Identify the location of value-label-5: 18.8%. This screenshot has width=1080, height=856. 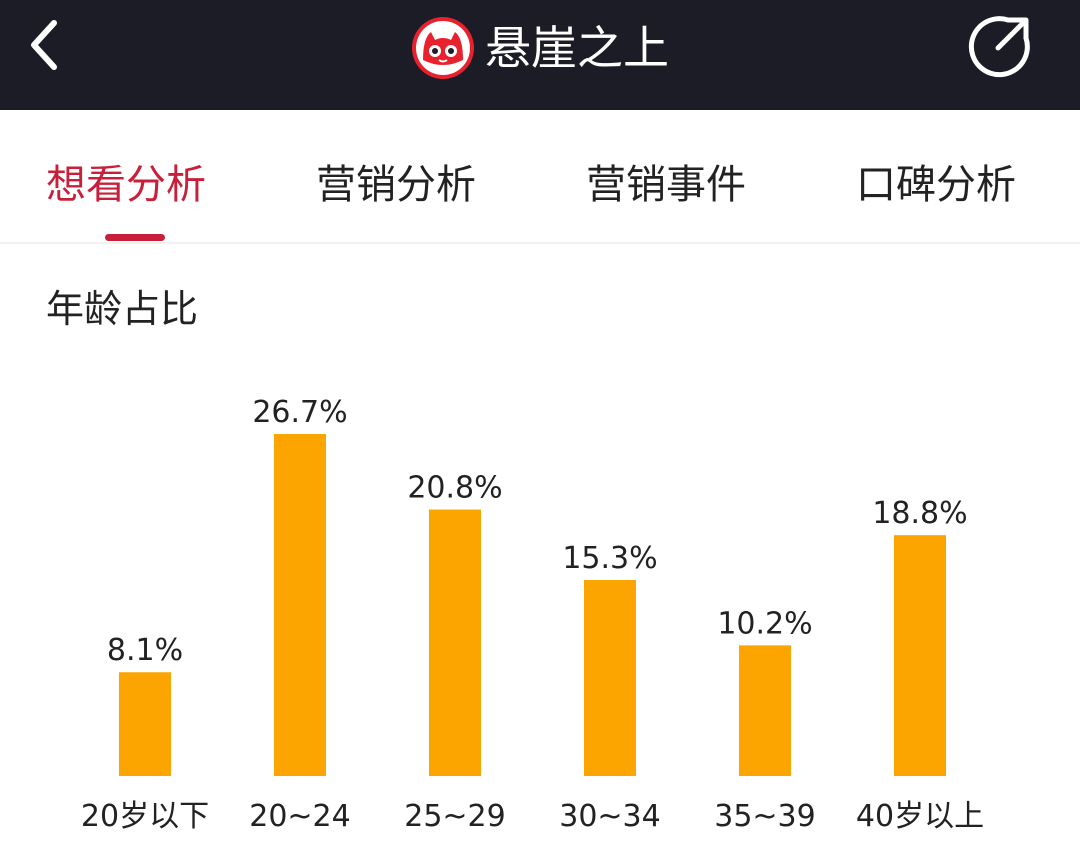
(919, 513).